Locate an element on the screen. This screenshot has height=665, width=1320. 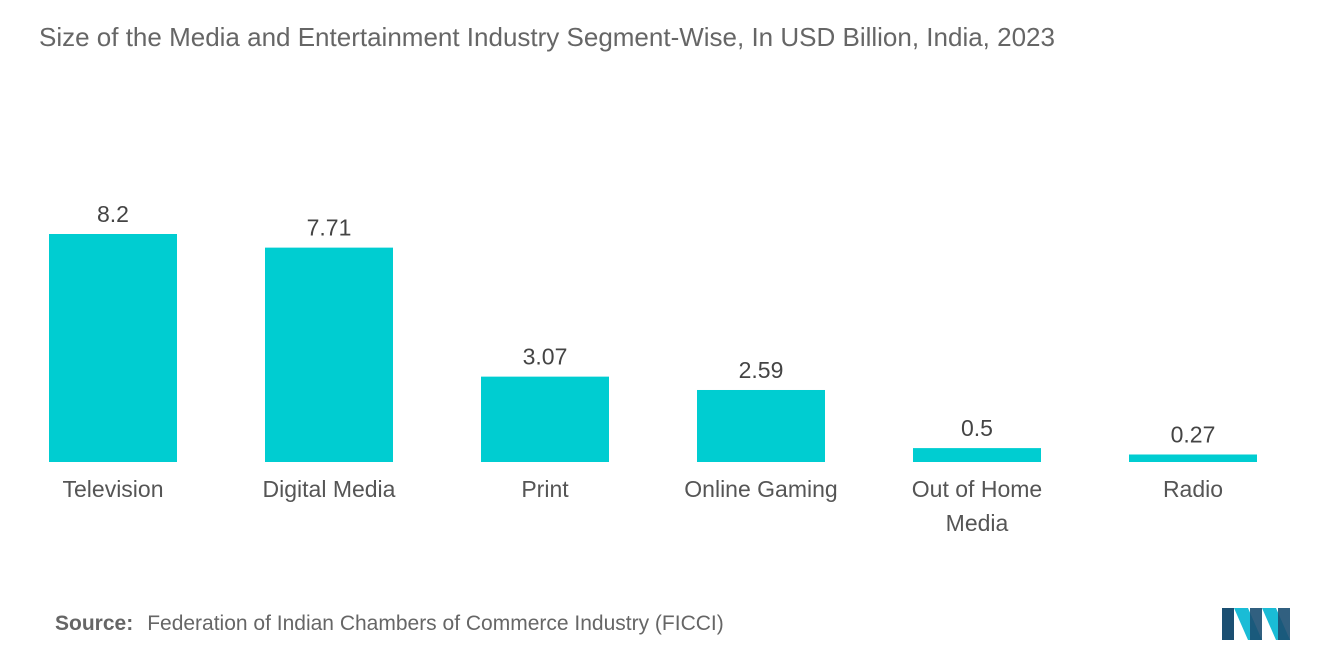
category-label: Television is located at coordinates (113, 489).